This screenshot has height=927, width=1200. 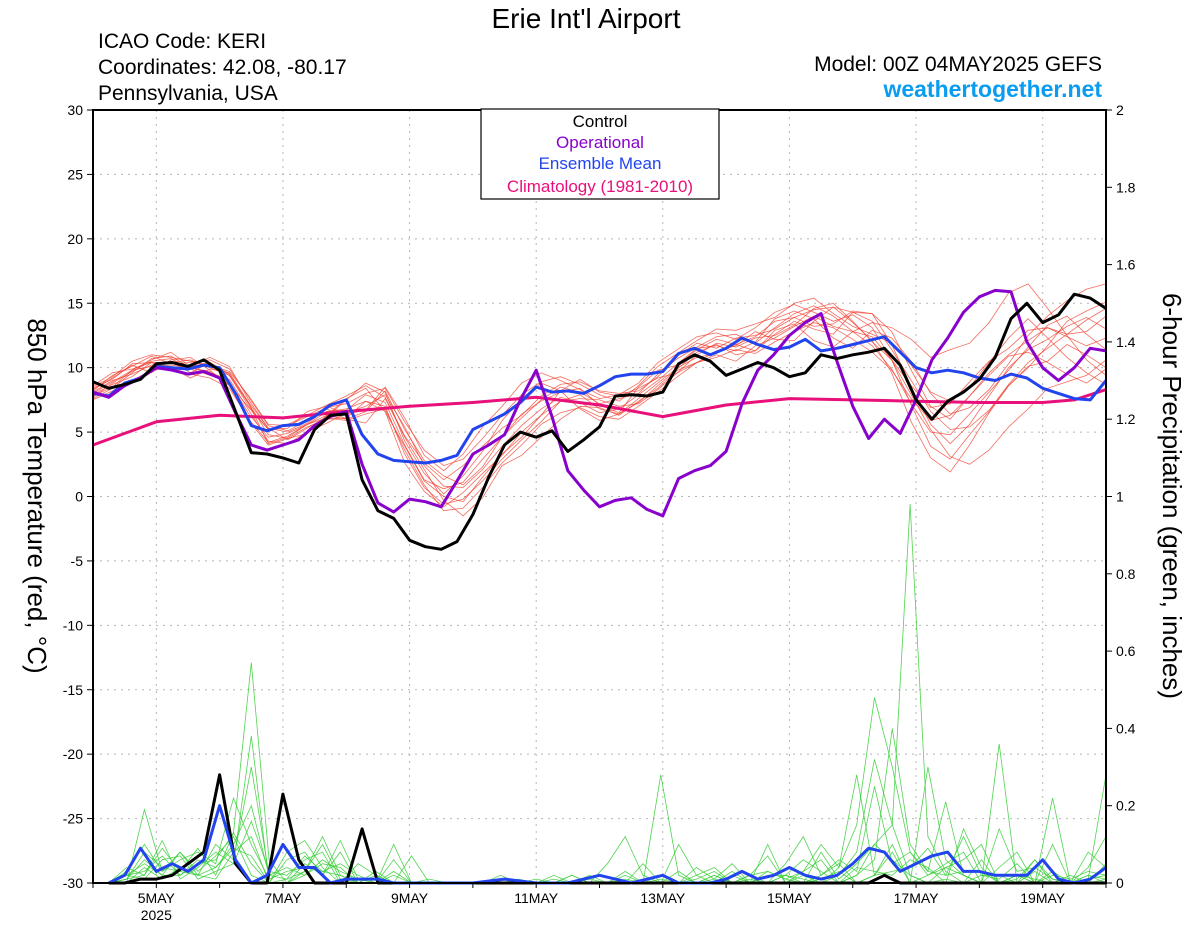 I want to click on climatology-temperature-line, so click(x=599, y=417).